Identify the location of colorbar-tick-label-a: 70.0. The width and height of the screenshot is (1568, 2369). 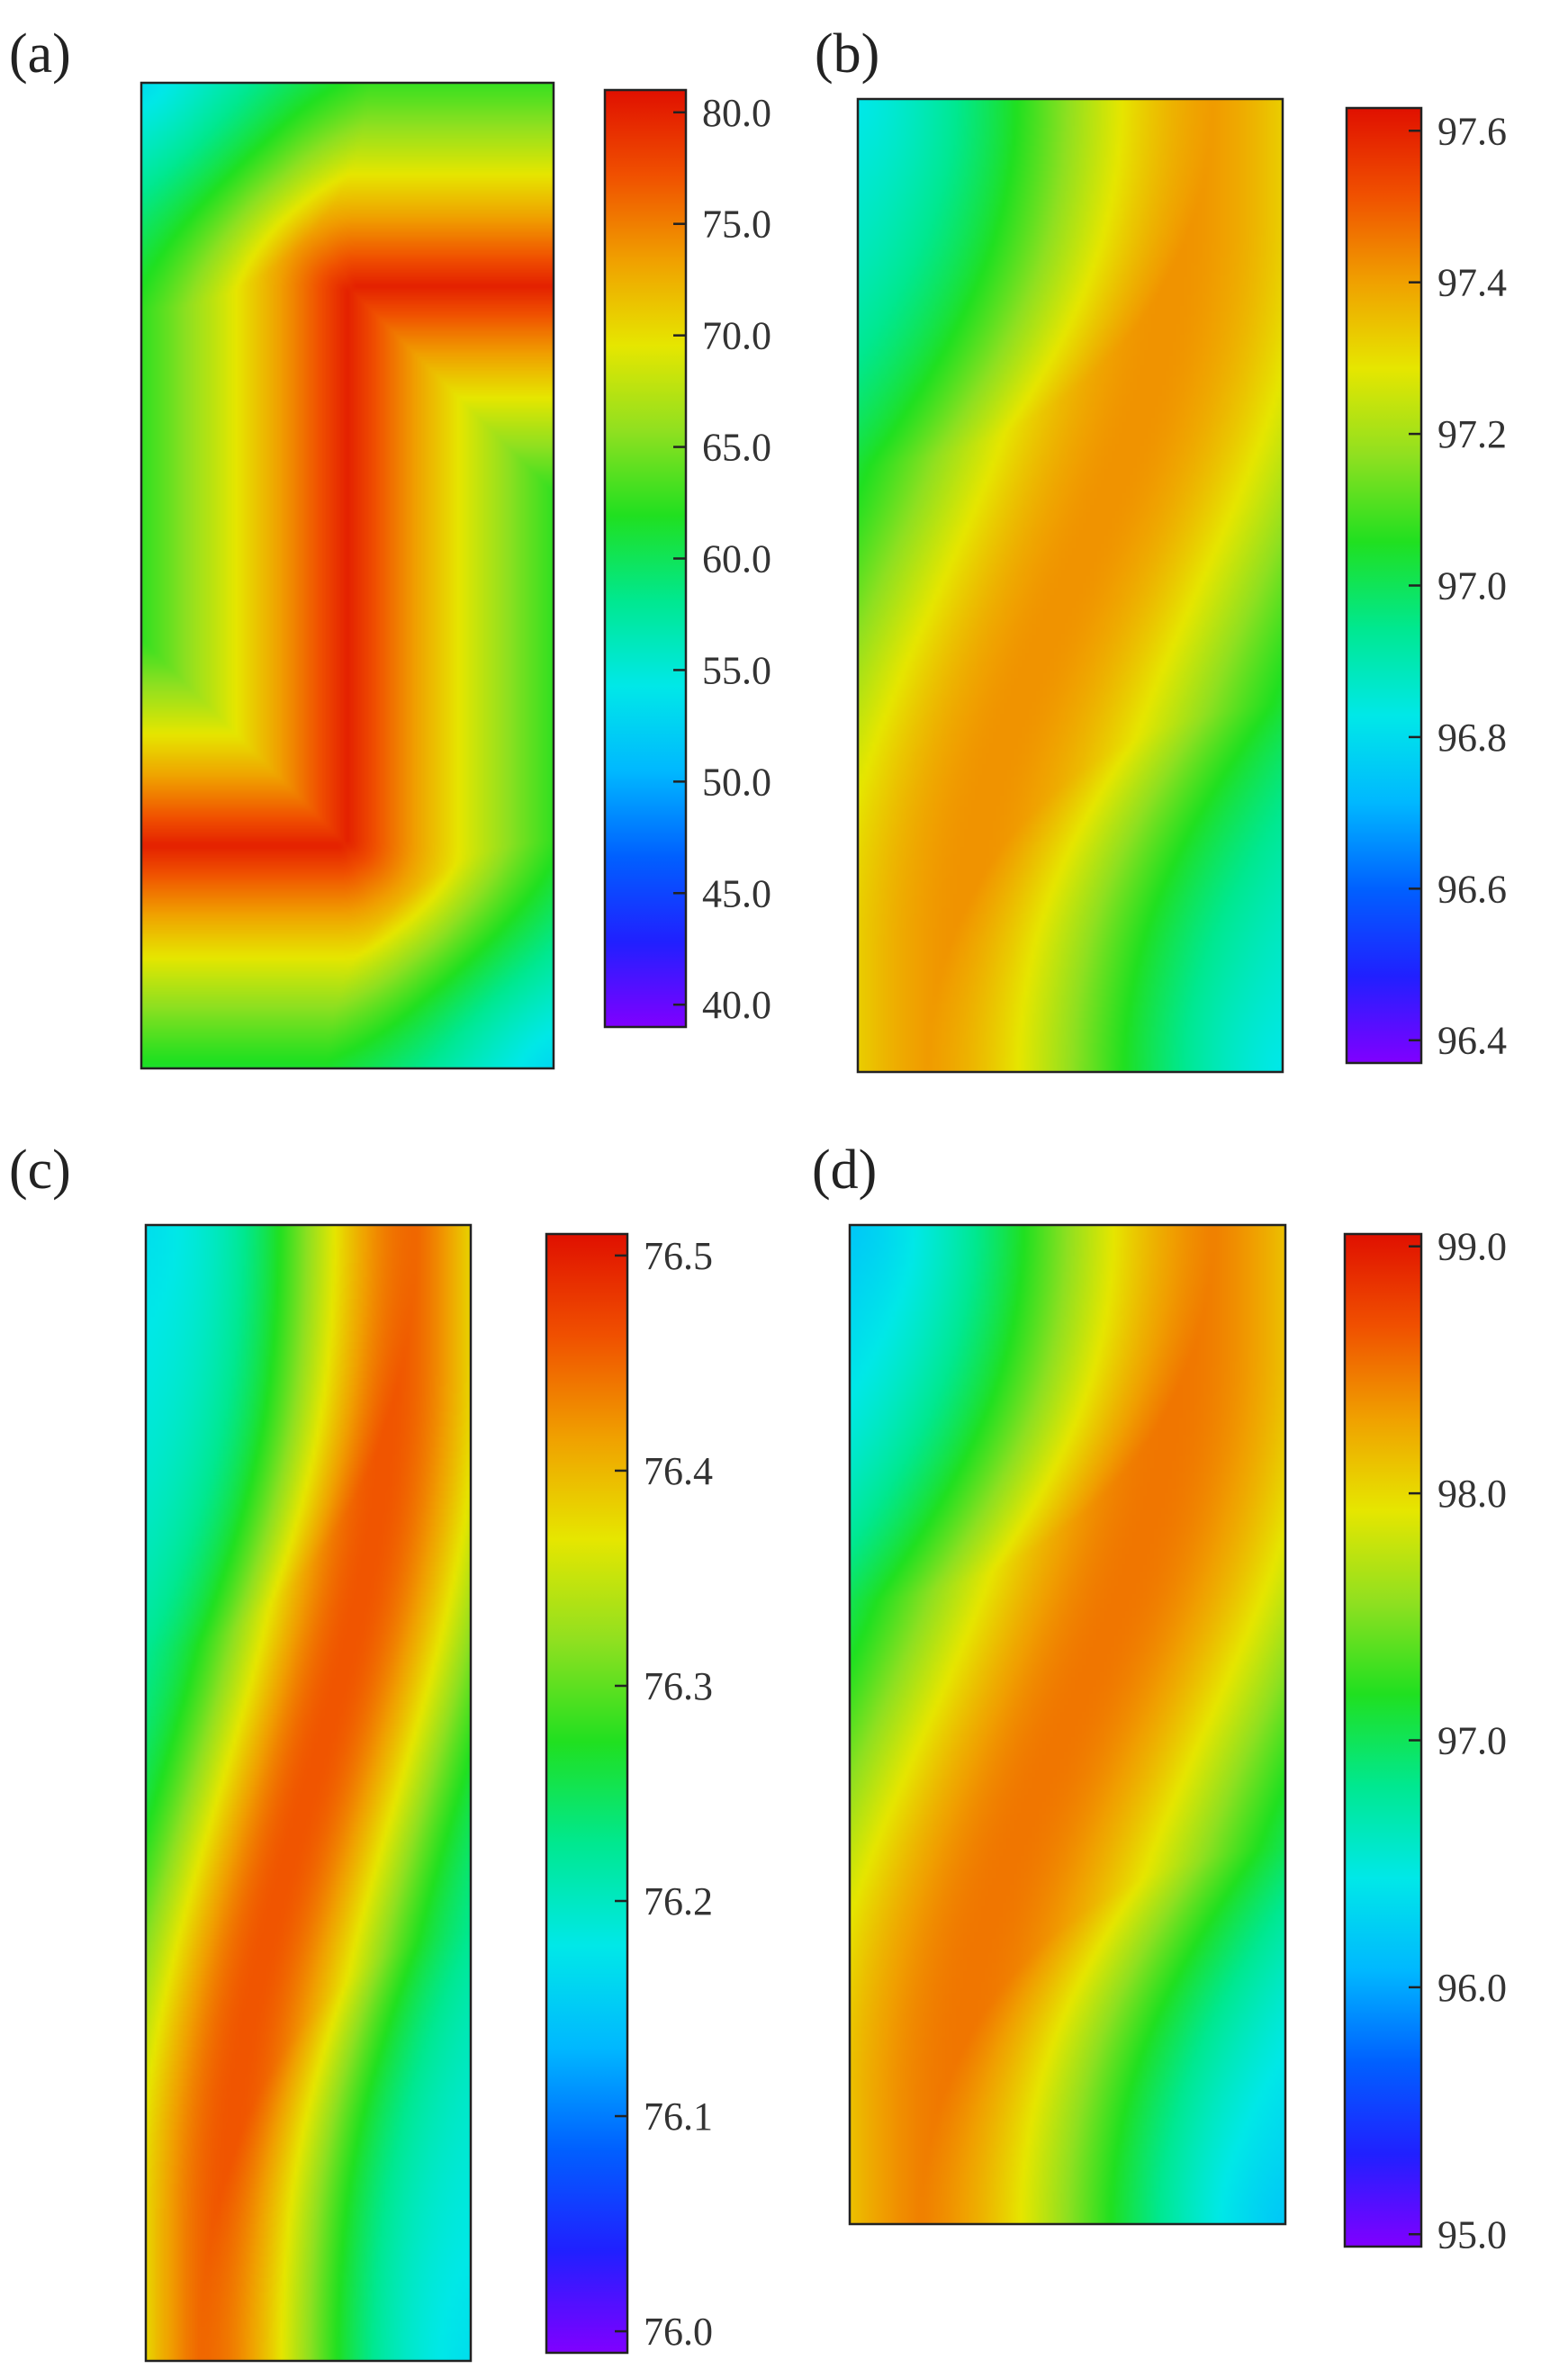
(737, 336).